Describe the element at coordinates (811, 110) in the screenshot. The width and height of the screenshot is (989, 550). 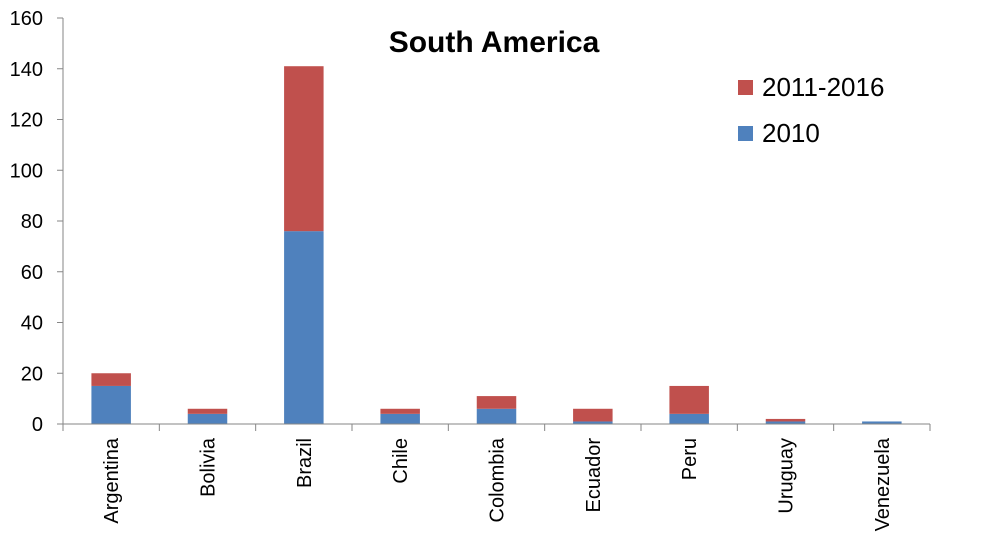
I see `legend: 2011-2016 2010` at that location.